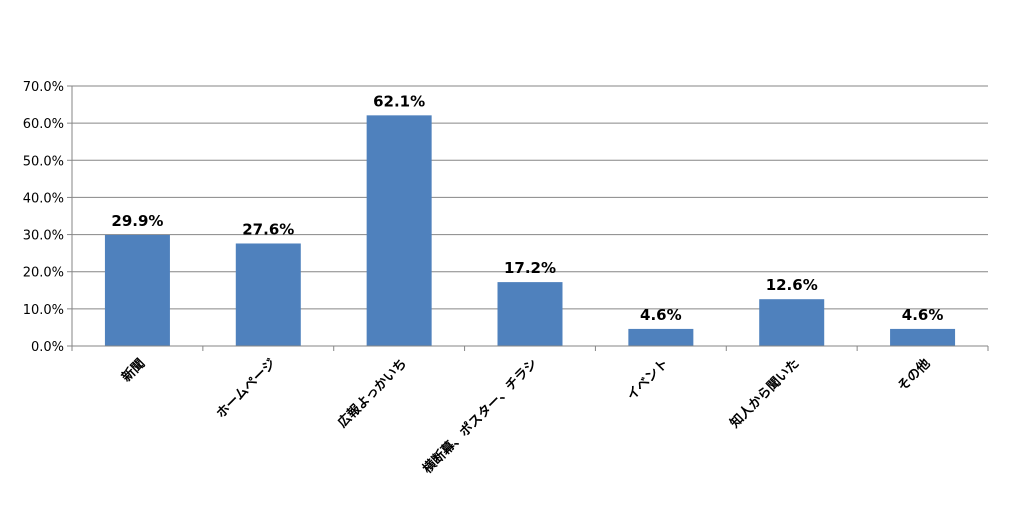 The height and width of the screenshot is (524, 1024). Describe the element at coordinates (479, 416) in the screenshot. I see `category-label: 横断幕、ポスター、チラシ` at that location.